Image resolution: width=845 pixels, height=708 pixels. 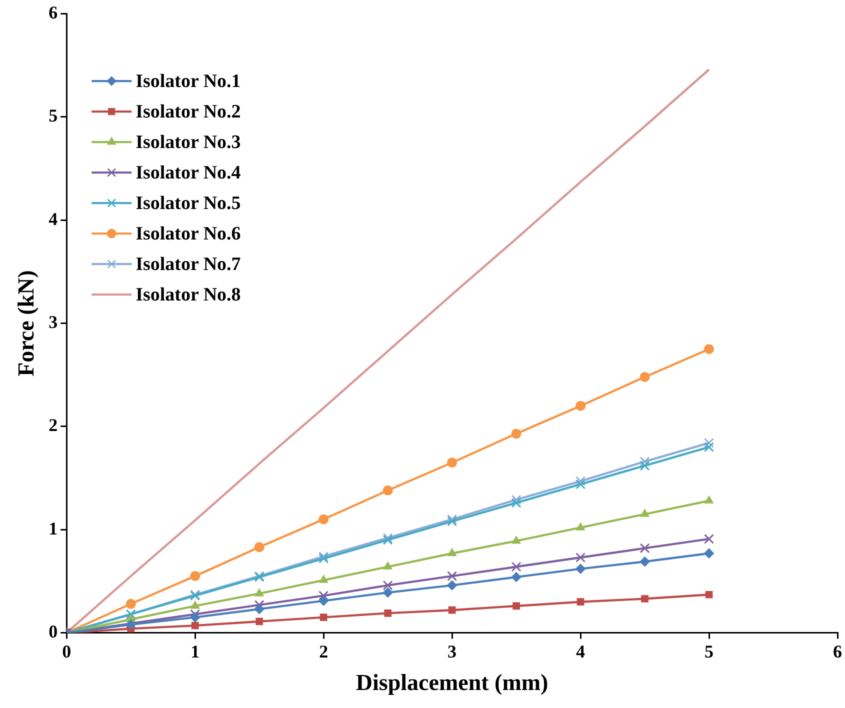 I want to click on y-tick-label: 2, so click(x=53, y=425).